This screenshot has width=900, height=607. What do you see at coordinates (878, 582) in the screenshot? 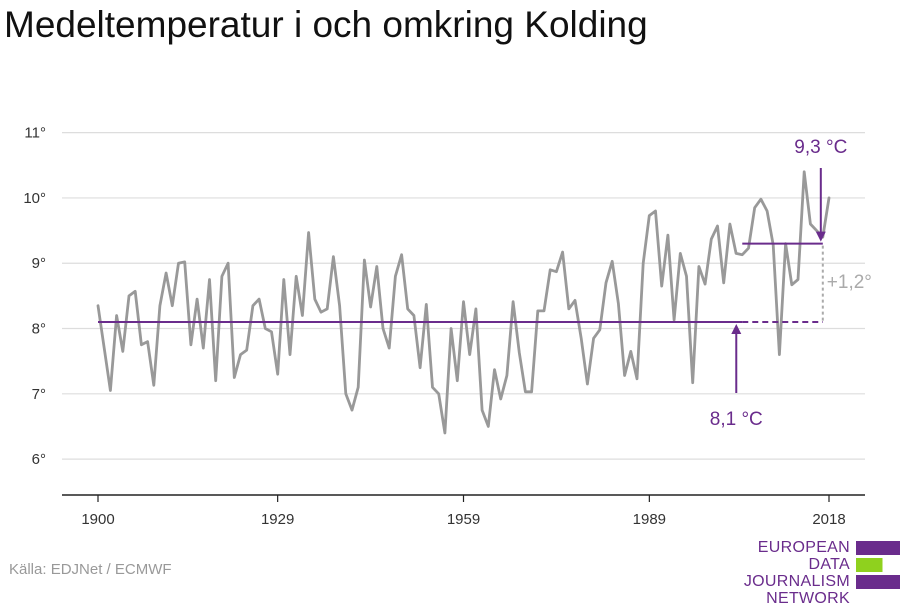
I see `logo-bar-bottom` at bounding box center [878, 582].